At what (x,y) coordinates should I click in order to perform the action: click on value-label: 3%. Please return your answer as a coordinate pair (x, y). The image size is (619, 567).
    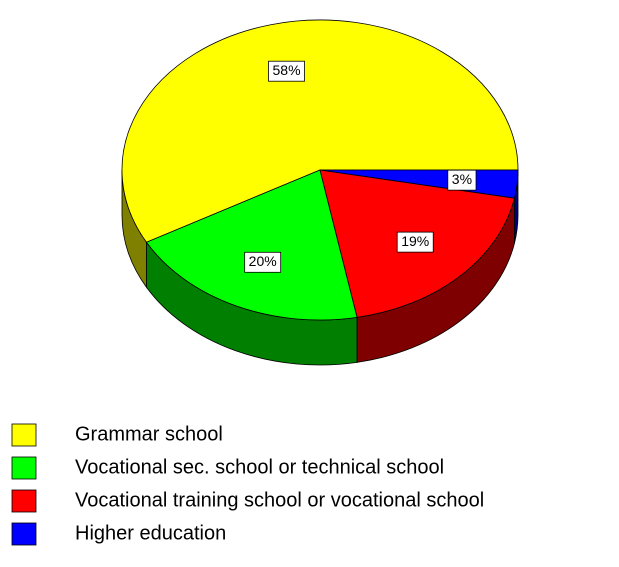
    Looking at the image, I should click on (462, 179).